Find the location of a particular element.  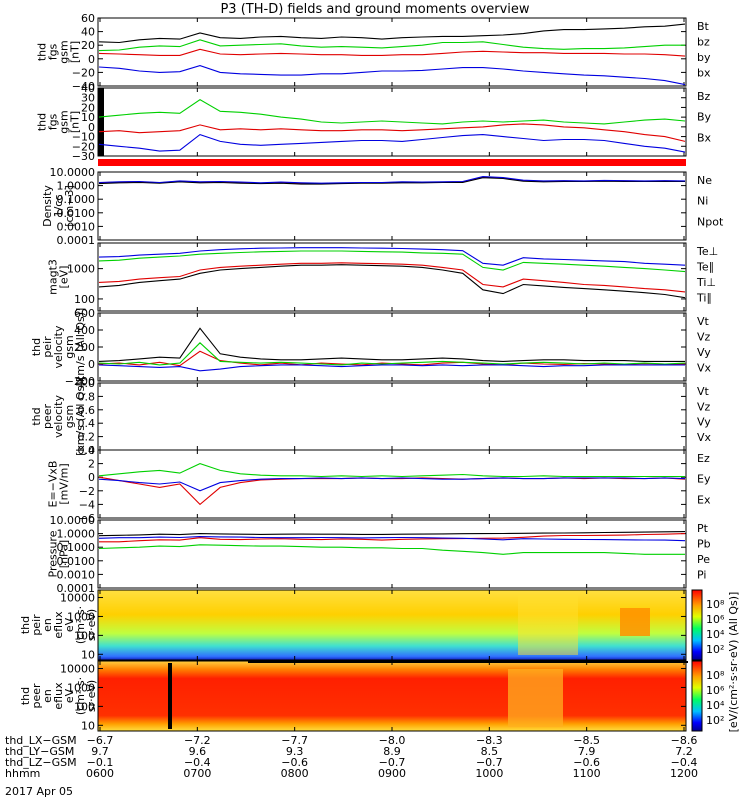

series-line-by is located at coordinates (391, 45).